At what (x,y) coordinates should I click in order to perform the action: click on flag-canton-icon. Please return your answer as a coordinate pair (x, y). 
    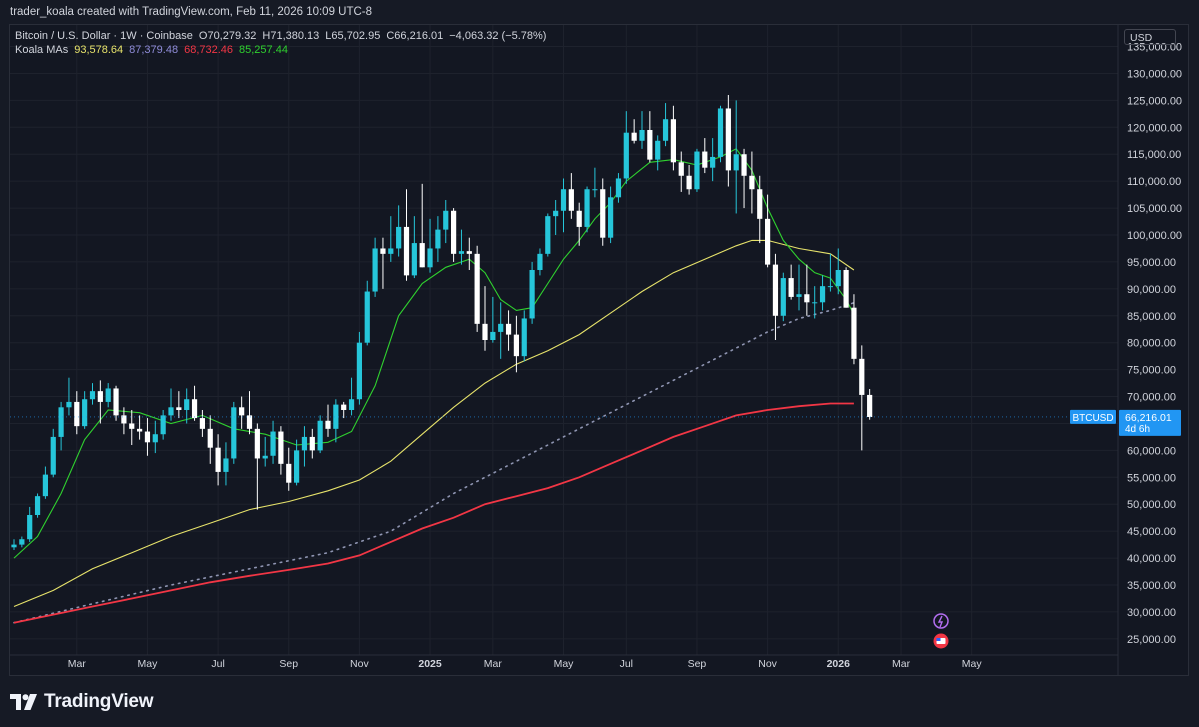
    Looking at the image, I should click on (938, 639).